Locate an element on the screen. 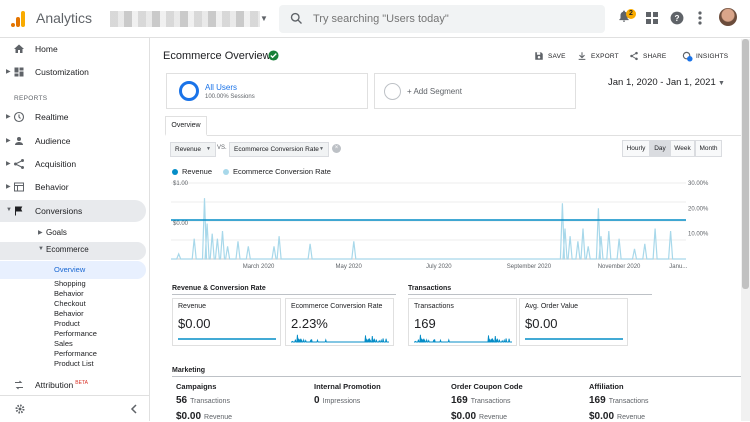 This screenshot has width=750, height=422. add-segment-button: + Add Segment is located at coordinates (475, 91).